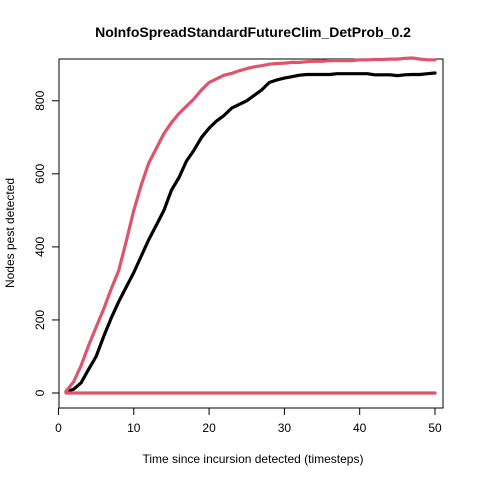 Image resolution: width=480 pixels, height=480 pixels. What do you see at coordinates (360, 428) in the screenshot?
I see `x-tick-label: 40` at bounding box center [360, 428].